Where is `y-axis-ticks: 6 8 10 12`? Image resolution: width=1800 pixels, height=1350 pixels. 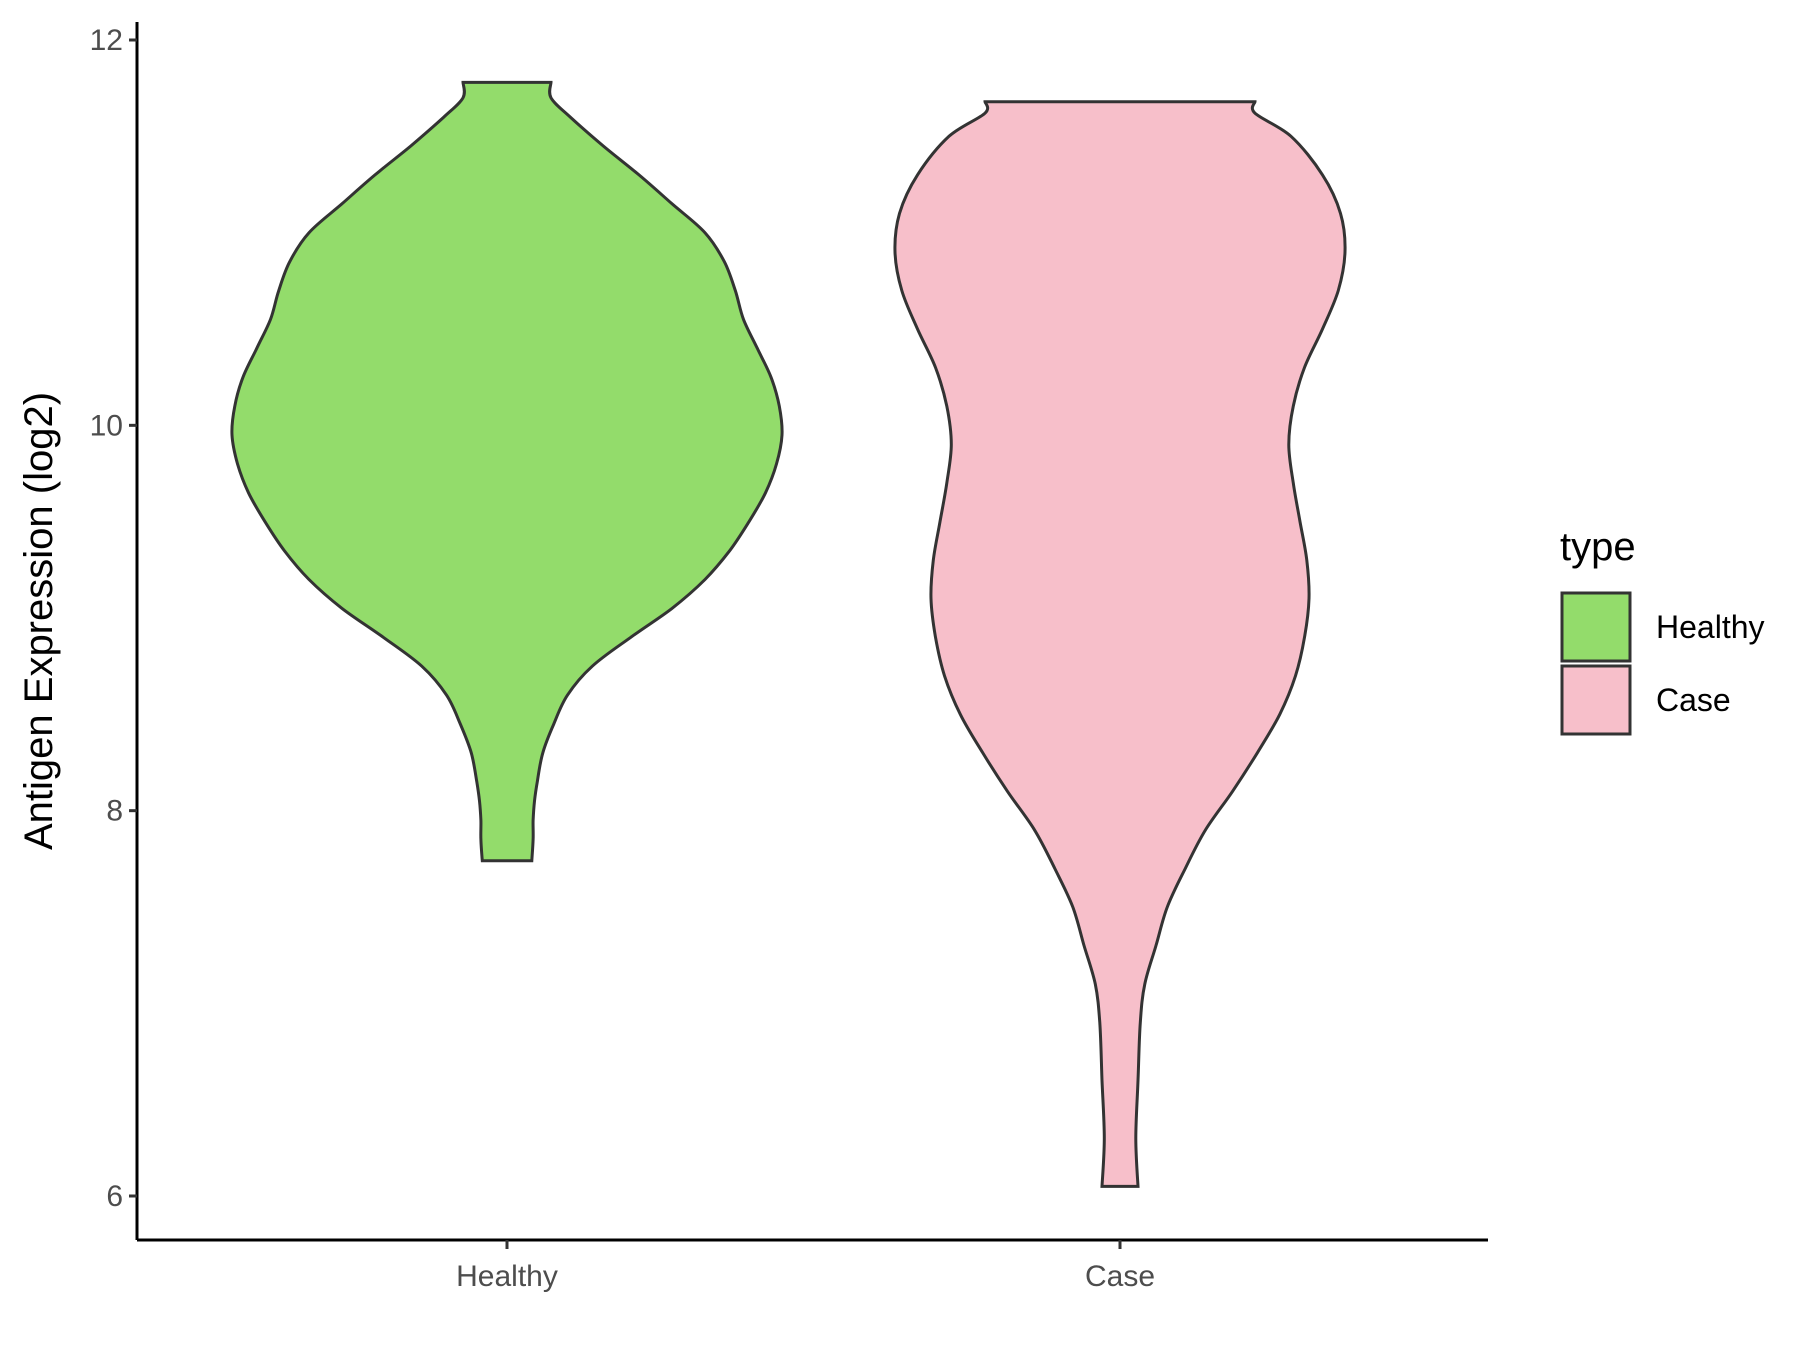 y-axis-ticks: 6 8 10 12 is located at coordinates (113, 618).